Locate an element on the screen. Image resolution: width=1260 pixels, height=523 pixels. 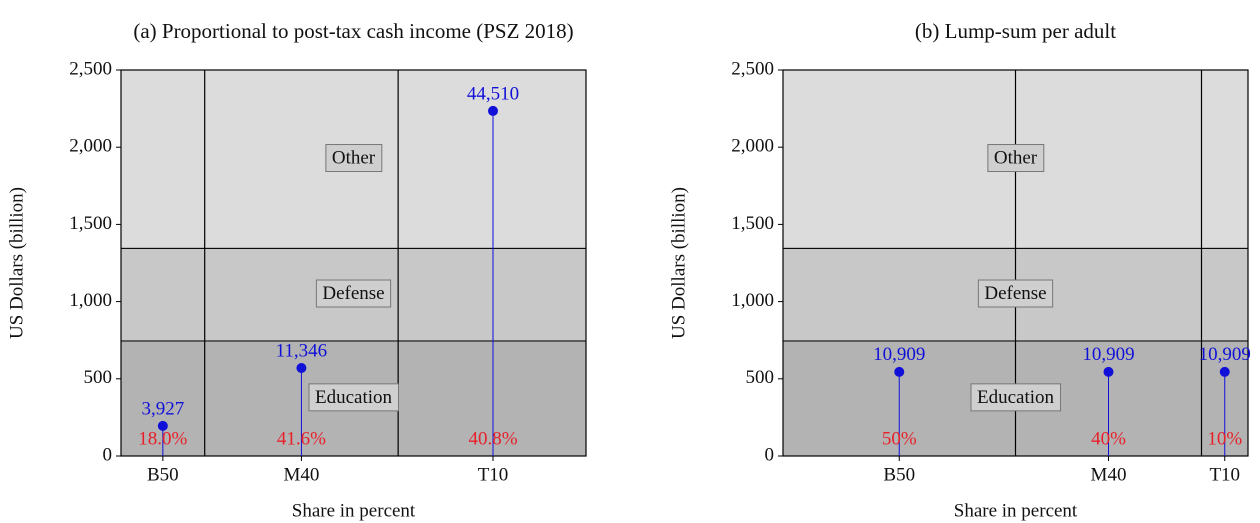
per-adult-label: 3,927 is located at coordinates (162, 408).